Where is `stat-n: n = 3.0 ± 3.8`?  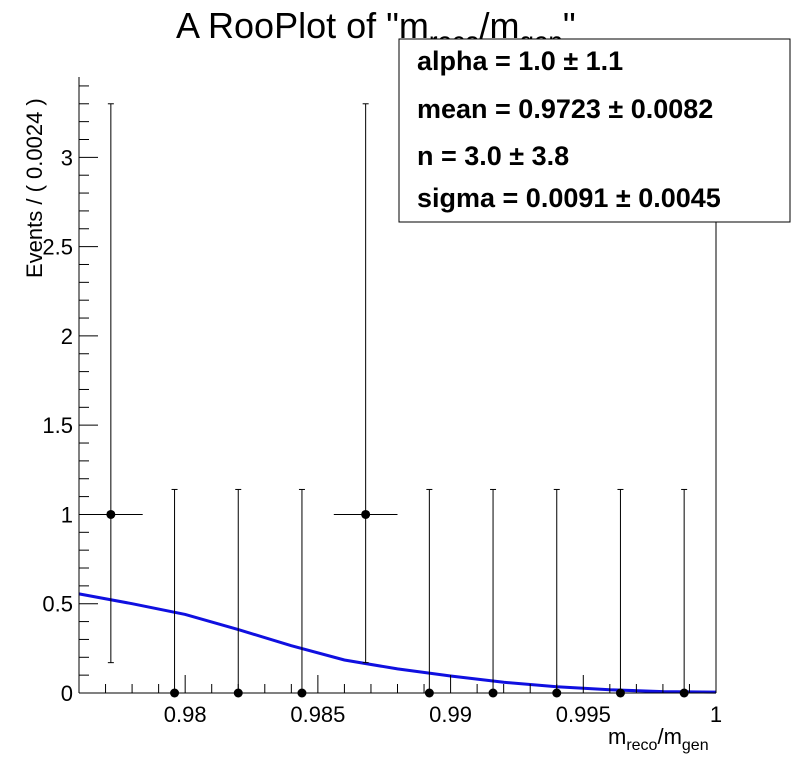 stat-n: n = 3.0 ± 3.8 is located at coordinates (493, 156).